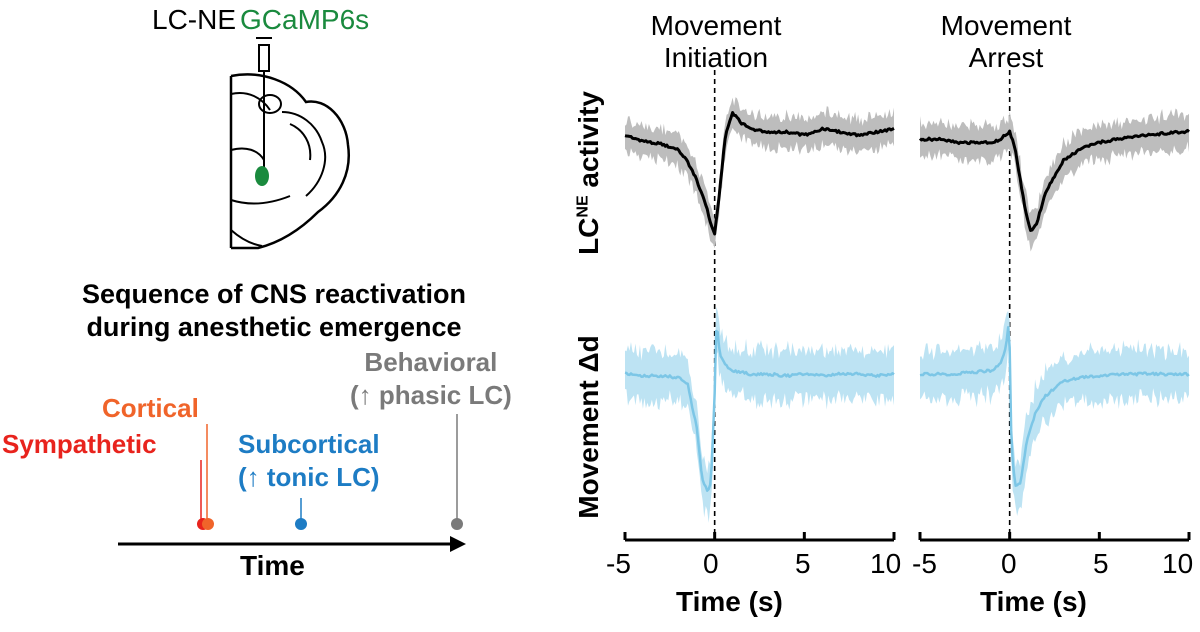  I want to click on timeline-label: Time, so click(272, 565).